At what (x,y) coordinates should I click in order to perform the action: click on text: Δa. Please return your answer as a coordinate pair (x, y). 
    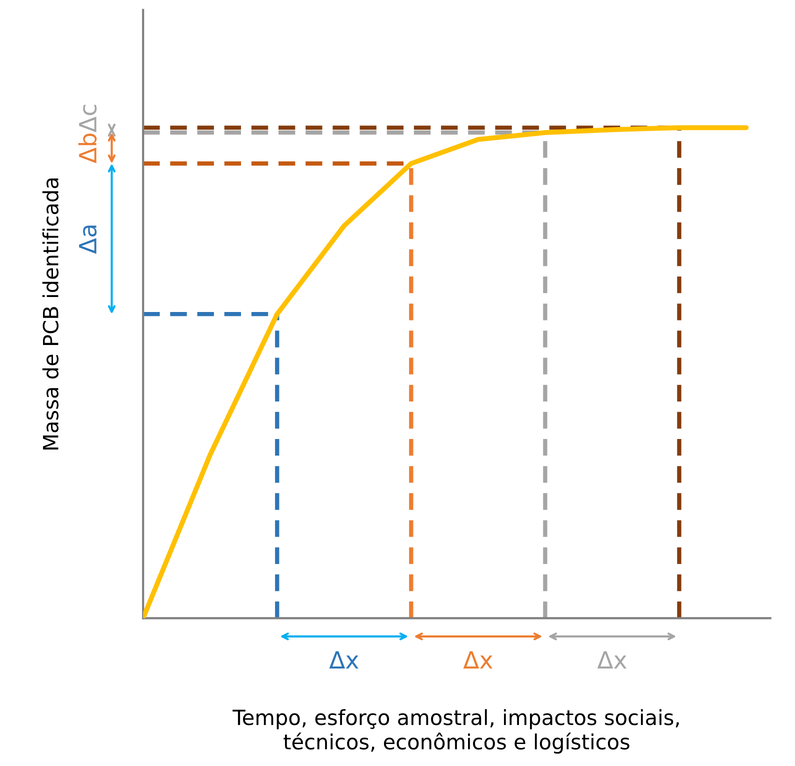
    Looking at the image, I should click on (88, 240).